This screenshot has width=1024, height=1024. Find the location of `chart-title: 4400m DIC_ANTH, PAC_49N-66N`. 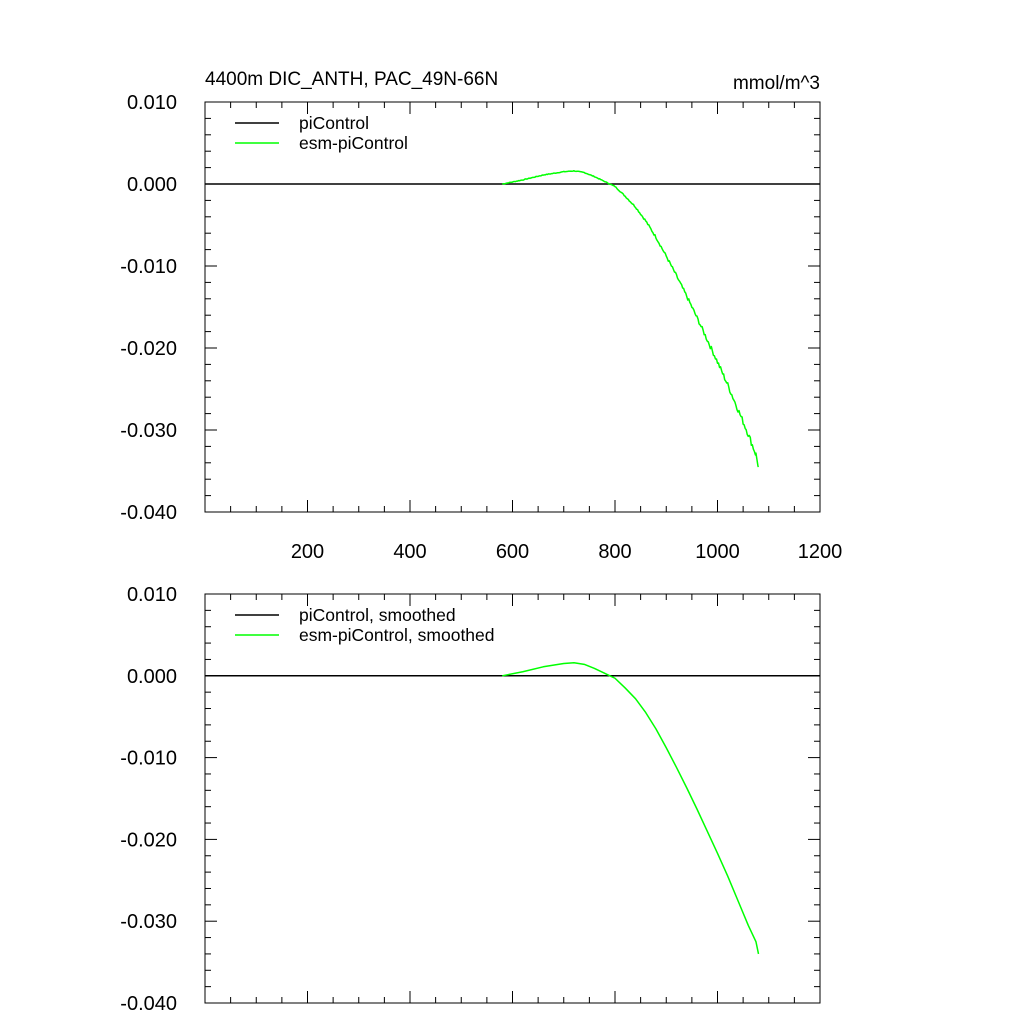

chart-title: 4400m DIC_ANTH, PAC_49N-66N is located at coordinates (351, 79).